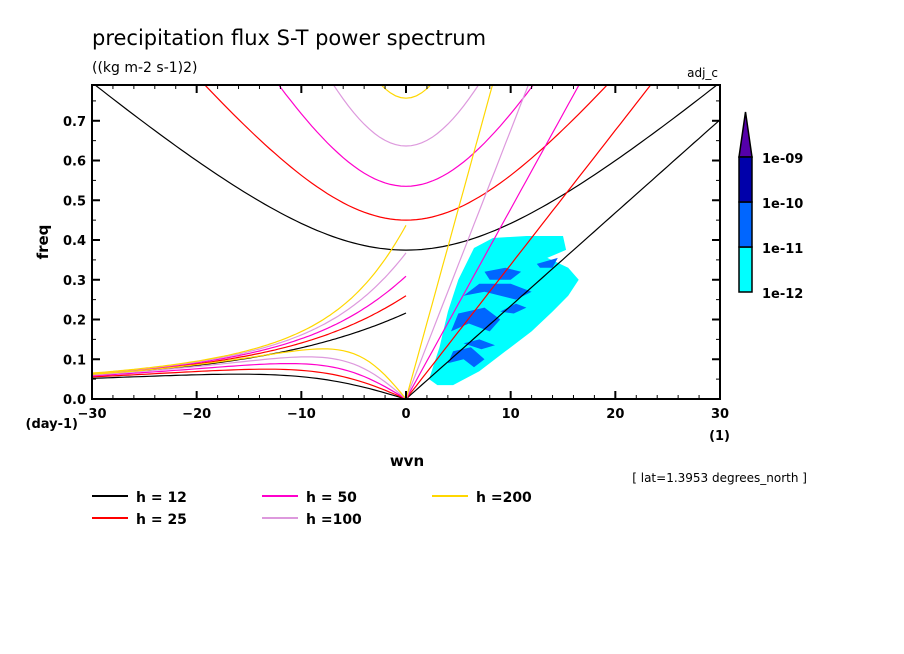 The height and width of the screenshot is (654, 904). I want to click on x-tick-label: −10, so click(301, 414).